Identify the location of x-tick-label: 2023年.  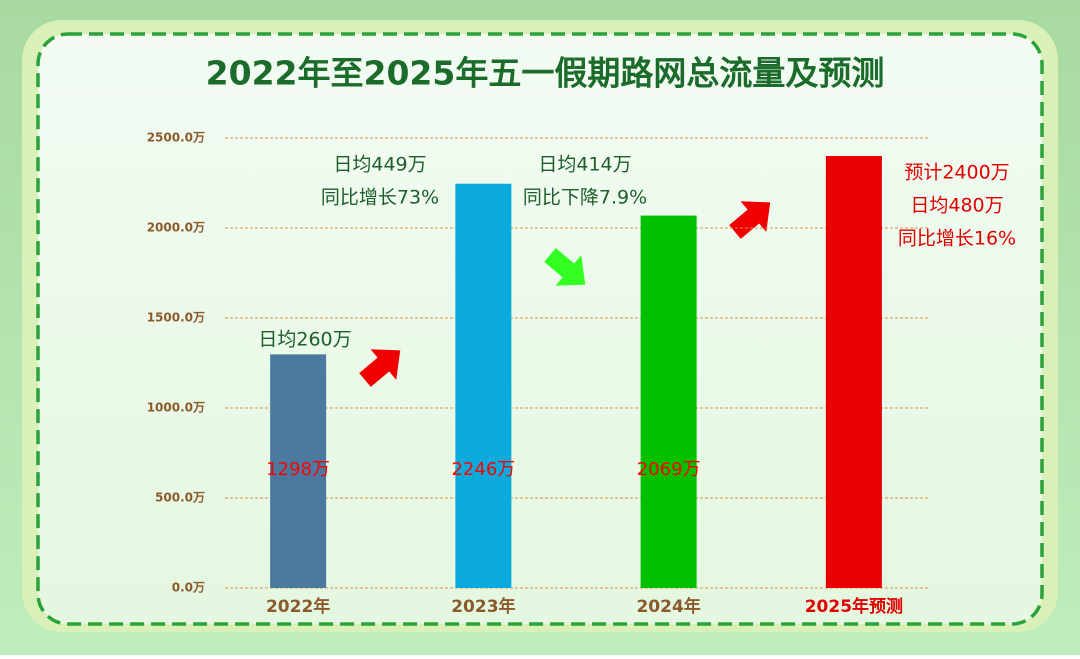
(483, 606).